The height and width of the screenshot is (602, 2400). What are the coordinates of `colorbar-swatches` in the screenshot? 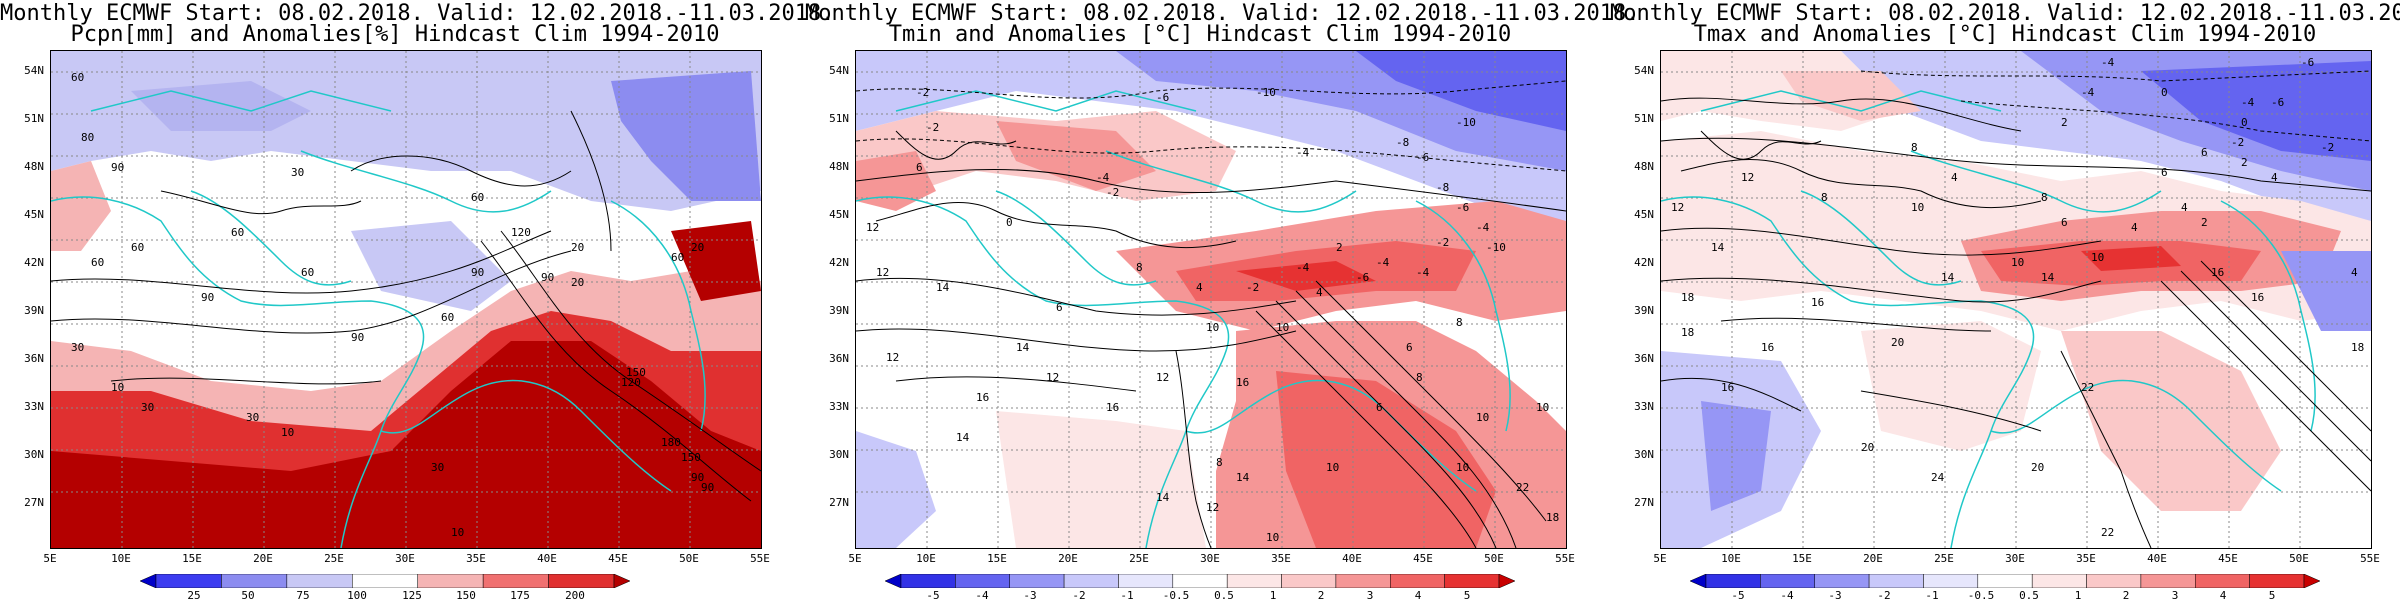 It's located at (1200, 581).